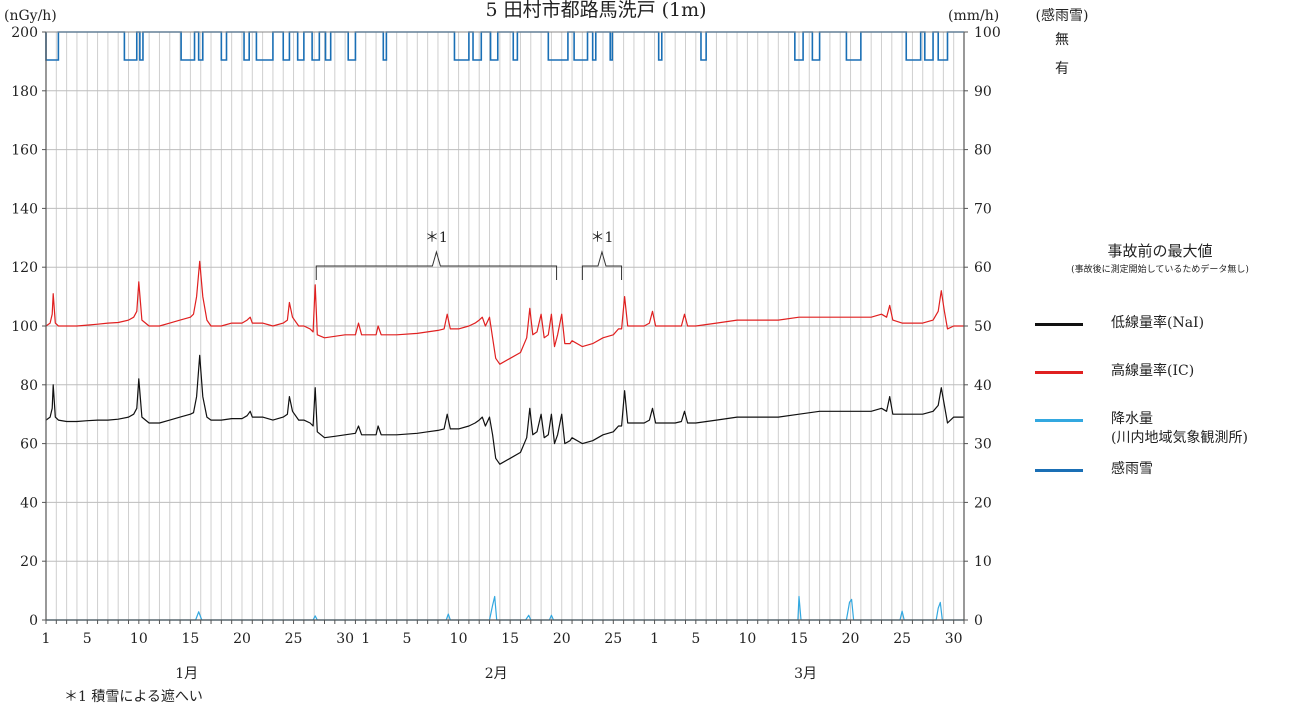  Describe the element at coordinates (505, 608) in the screenshot. I see `series-line-precipitation` at that location.